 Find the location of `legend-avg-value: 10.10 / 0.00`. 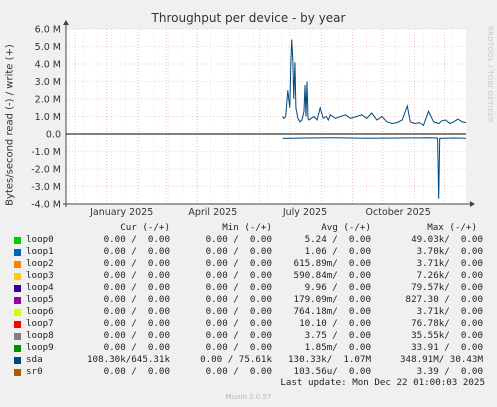

legend-avg-value: 10.10 / 0.00 is located at coordinates (335, 323).